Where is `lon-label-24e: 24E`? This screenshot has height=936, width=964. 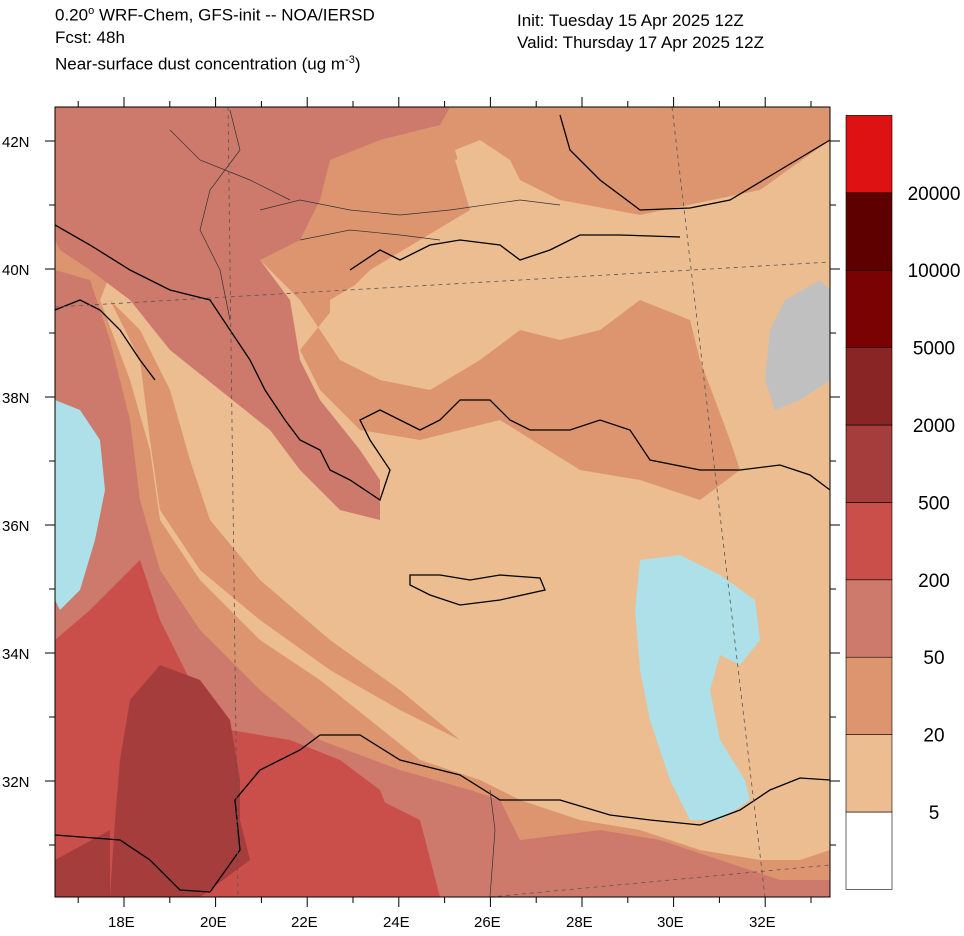 lon-label-24e: 24E is located at coordinates (396, 922).